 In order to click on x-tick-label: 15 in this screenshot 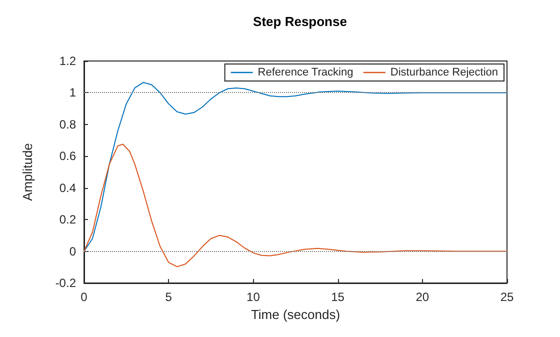, I will do `click(338, 297)`.